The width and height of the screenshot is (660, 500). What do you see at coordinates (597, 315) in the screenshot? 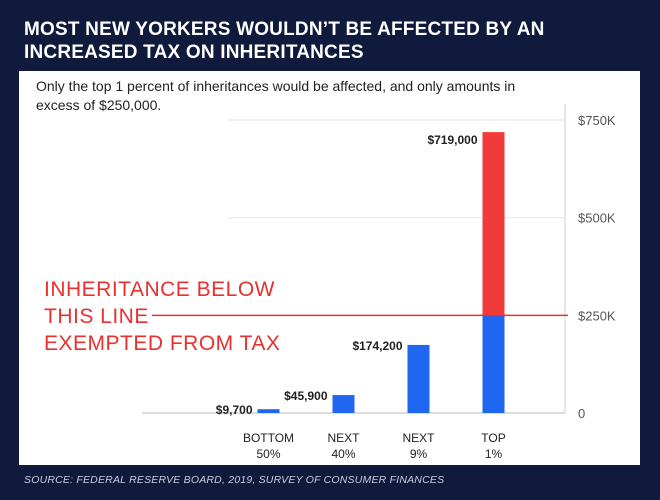
I see `y-tick-label: $250K` at bounding box center [597, 315].